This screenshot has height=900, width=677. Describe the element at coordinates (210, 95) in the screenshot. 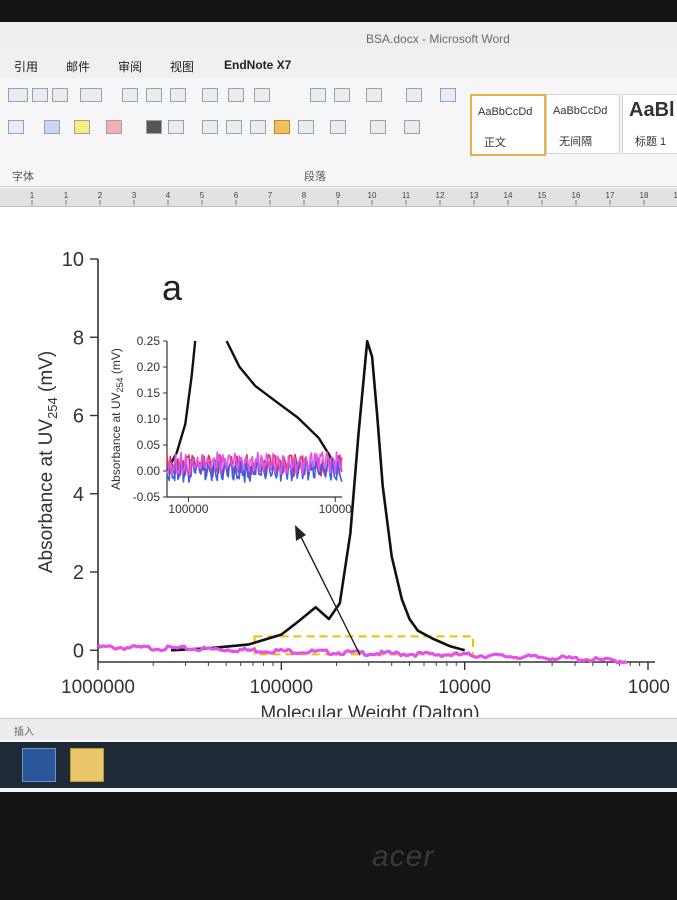

I see `bullets-icon` at that location.